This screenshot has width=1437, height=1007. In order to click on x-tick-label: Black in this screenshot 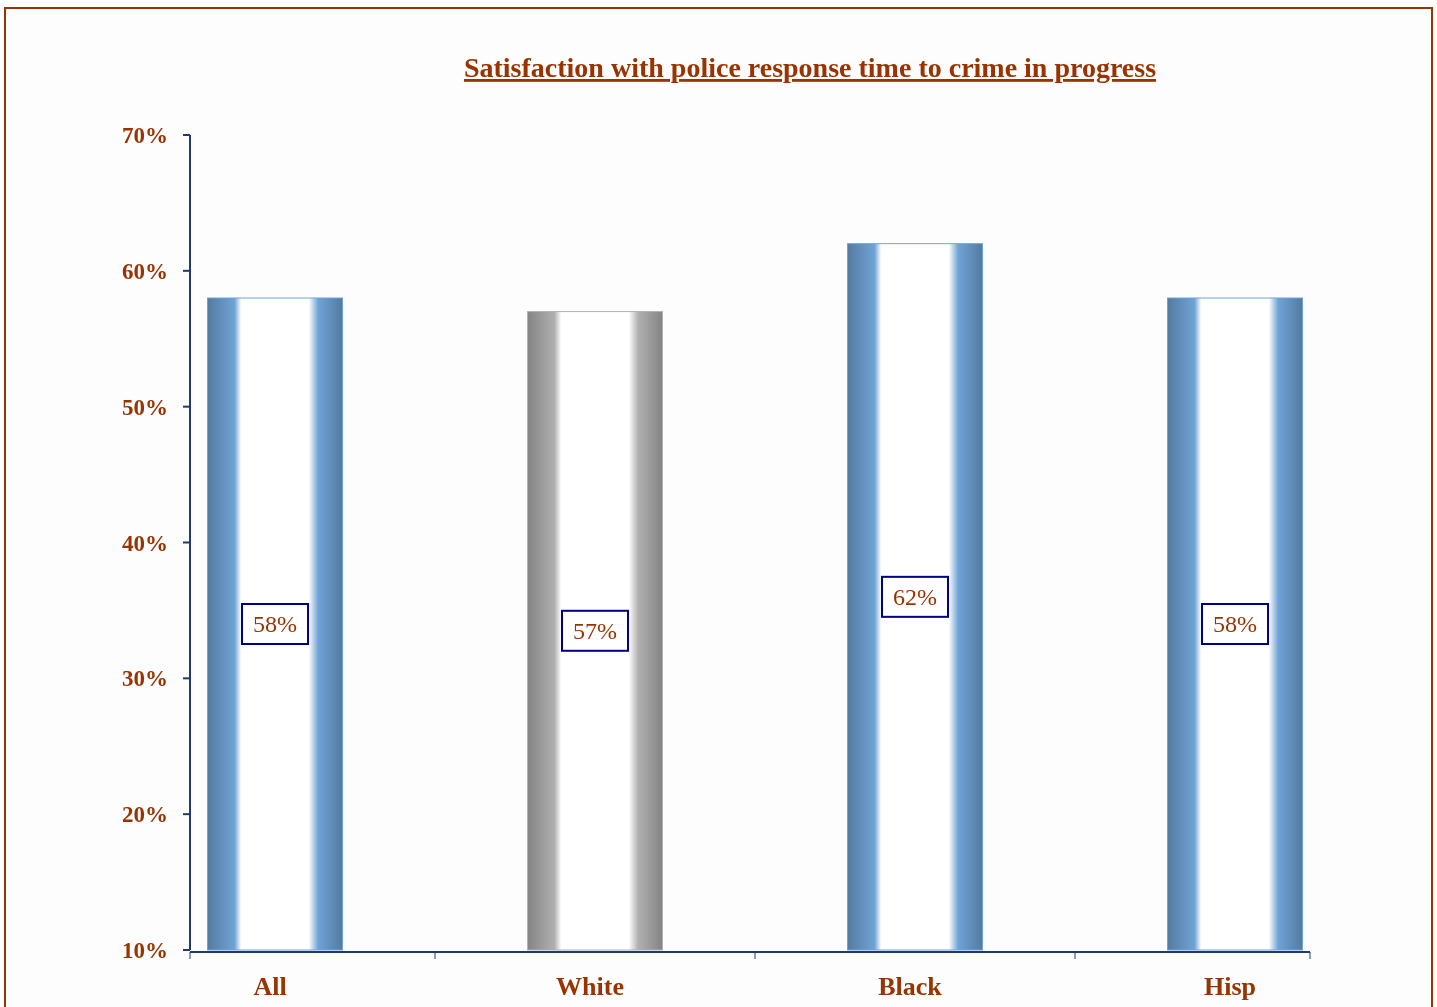, I will do `click(910, 986)`.